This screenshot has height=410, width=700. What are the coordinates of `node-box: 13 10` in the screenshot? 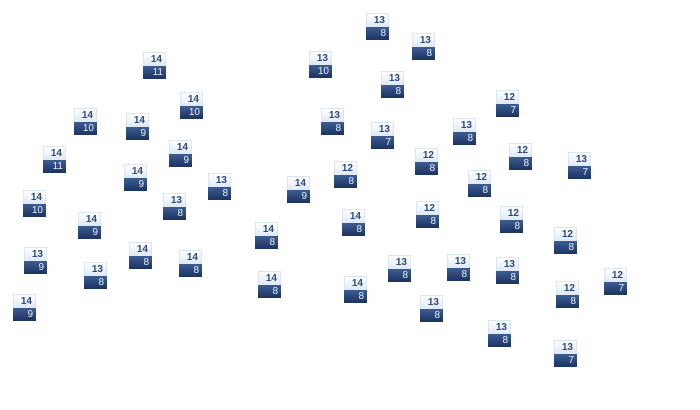 It's located at (320, 64).